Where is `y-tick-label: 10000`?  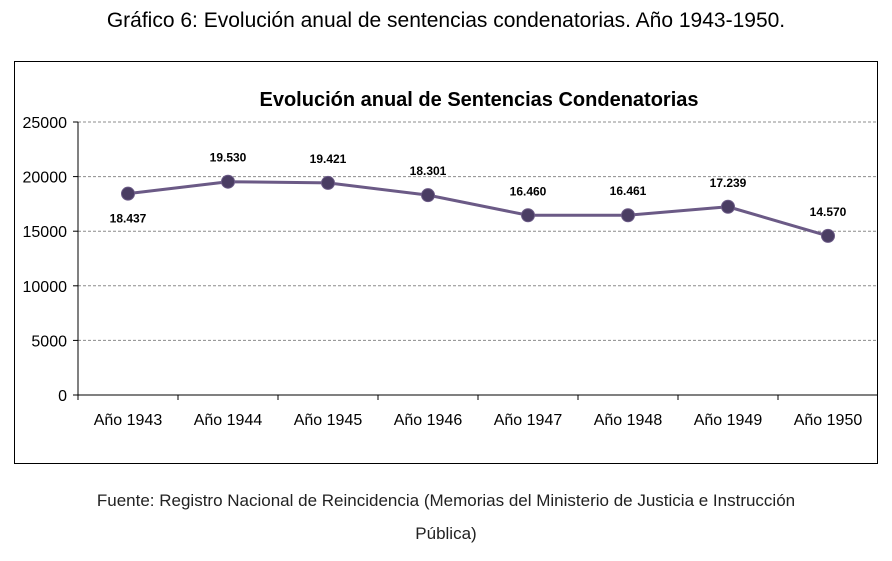
y-tick-label: 10000 is located at coordinates (45, 287).